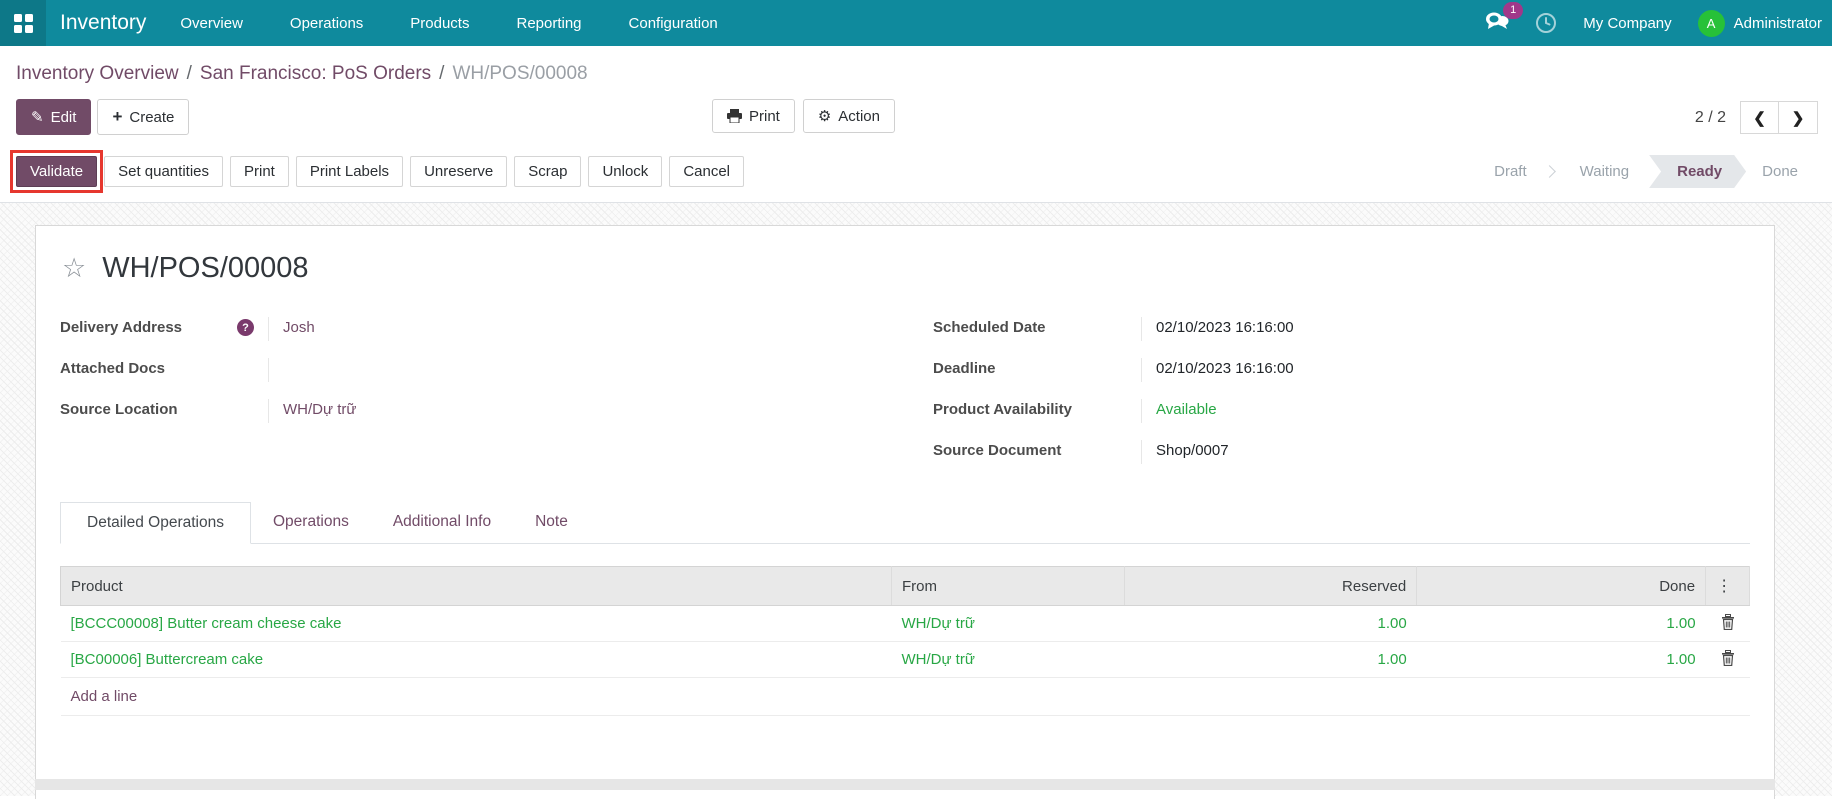 The width and height of the screenshot is (1832, 799). What do you see at coordinates (1627, 23) in the screenshot?
I see `company-switcher: My Company` at bounding box center [1627, 23].